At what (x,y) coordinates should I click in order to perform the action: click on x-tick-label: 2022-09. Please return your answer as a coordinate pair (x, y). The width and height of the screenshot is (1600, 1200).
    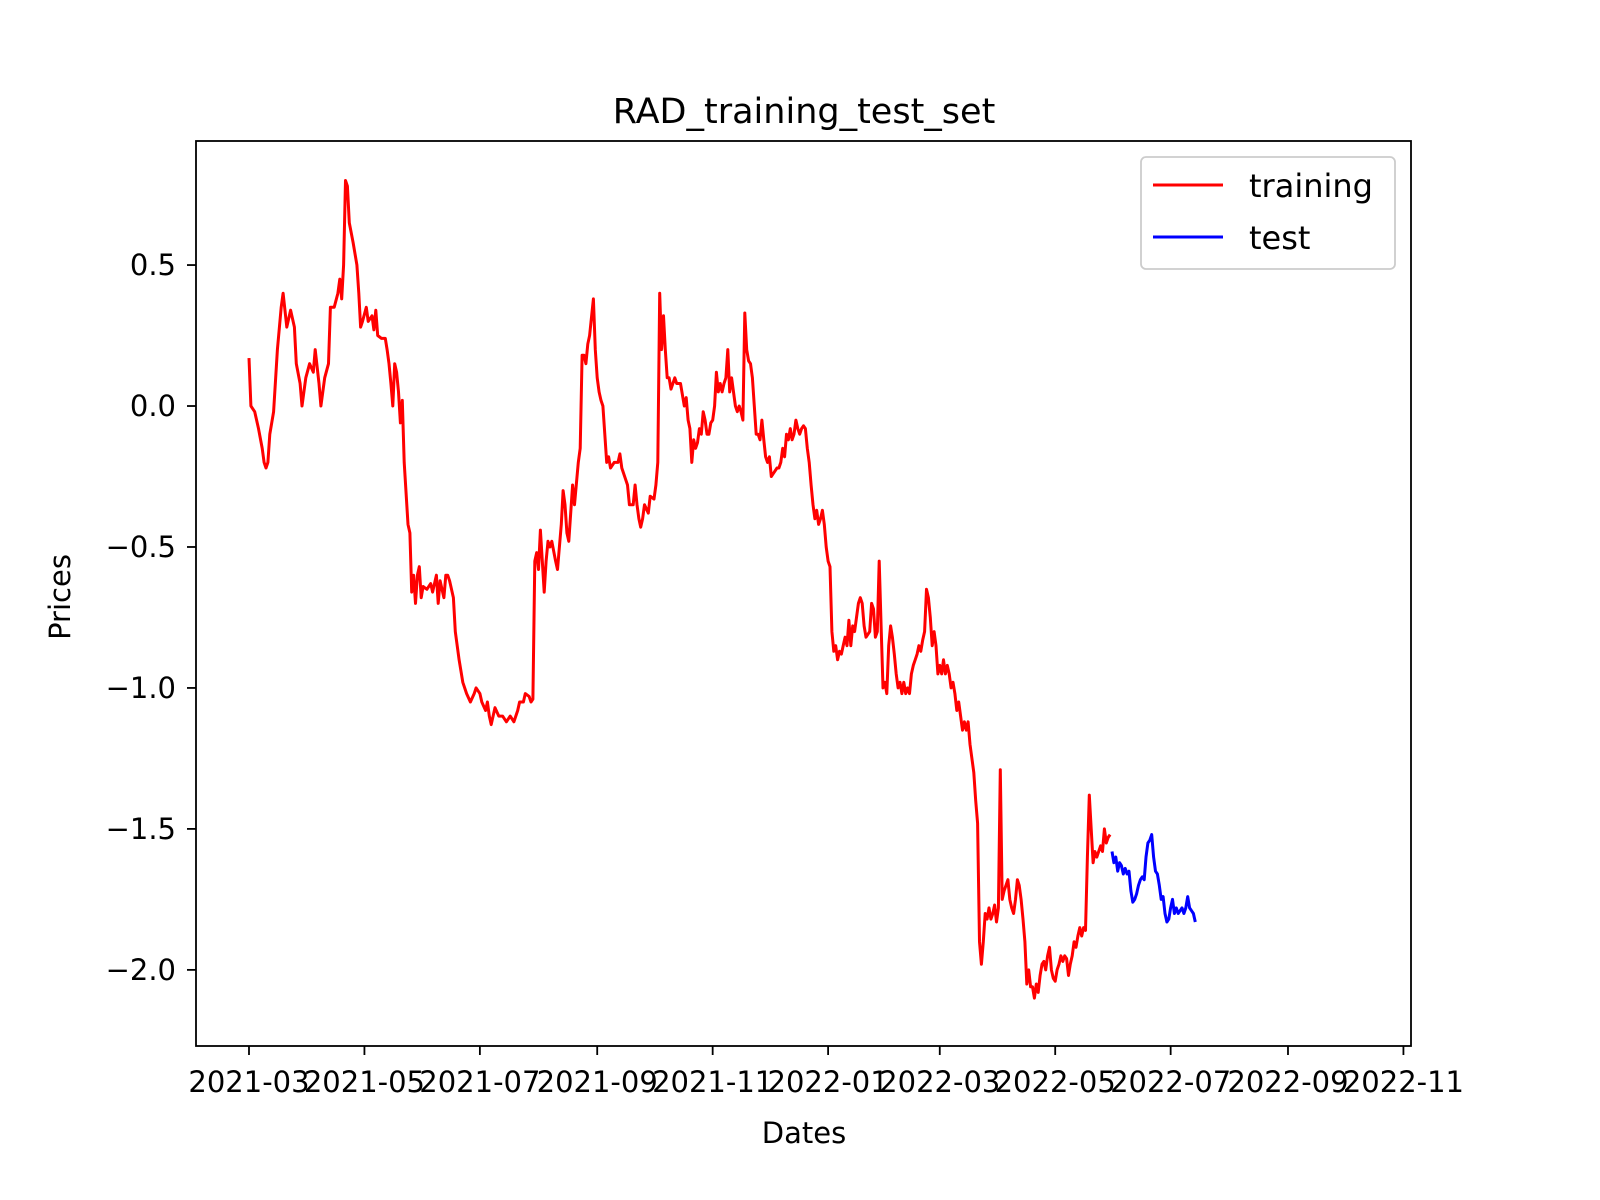
    Looking at the image, I should click on (1287, 1082).